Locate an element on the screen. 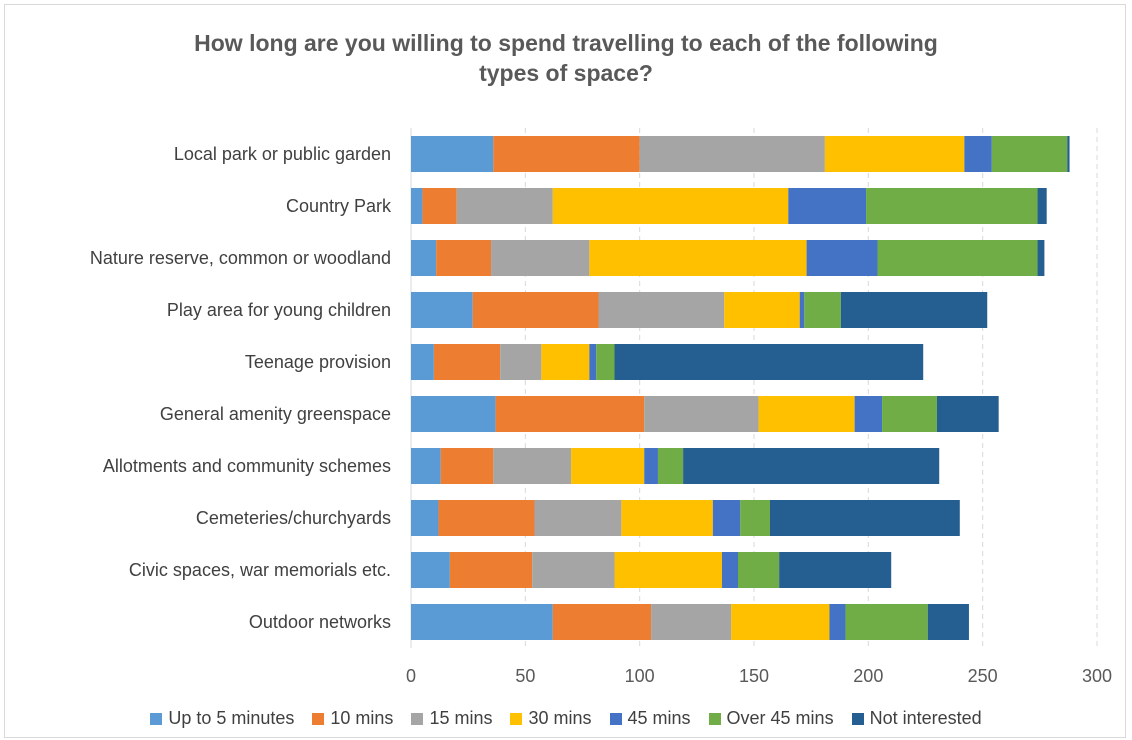 The image size is (1132, 740). category-label: Teenage provision is located at coordinates (318, 362).